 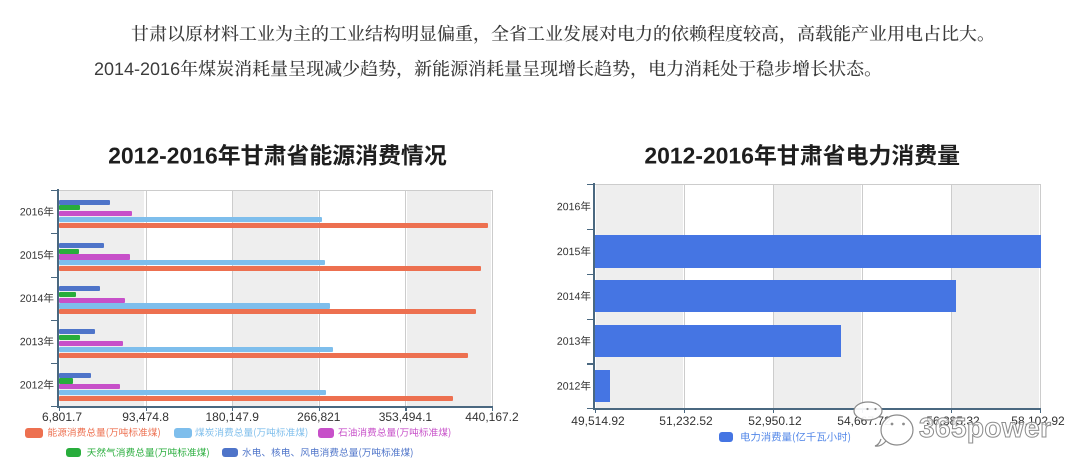 What do you see at coordinates (985, 427) in the screenshot?
I see `svg-text: 365power` at bounding box center [985, 427].